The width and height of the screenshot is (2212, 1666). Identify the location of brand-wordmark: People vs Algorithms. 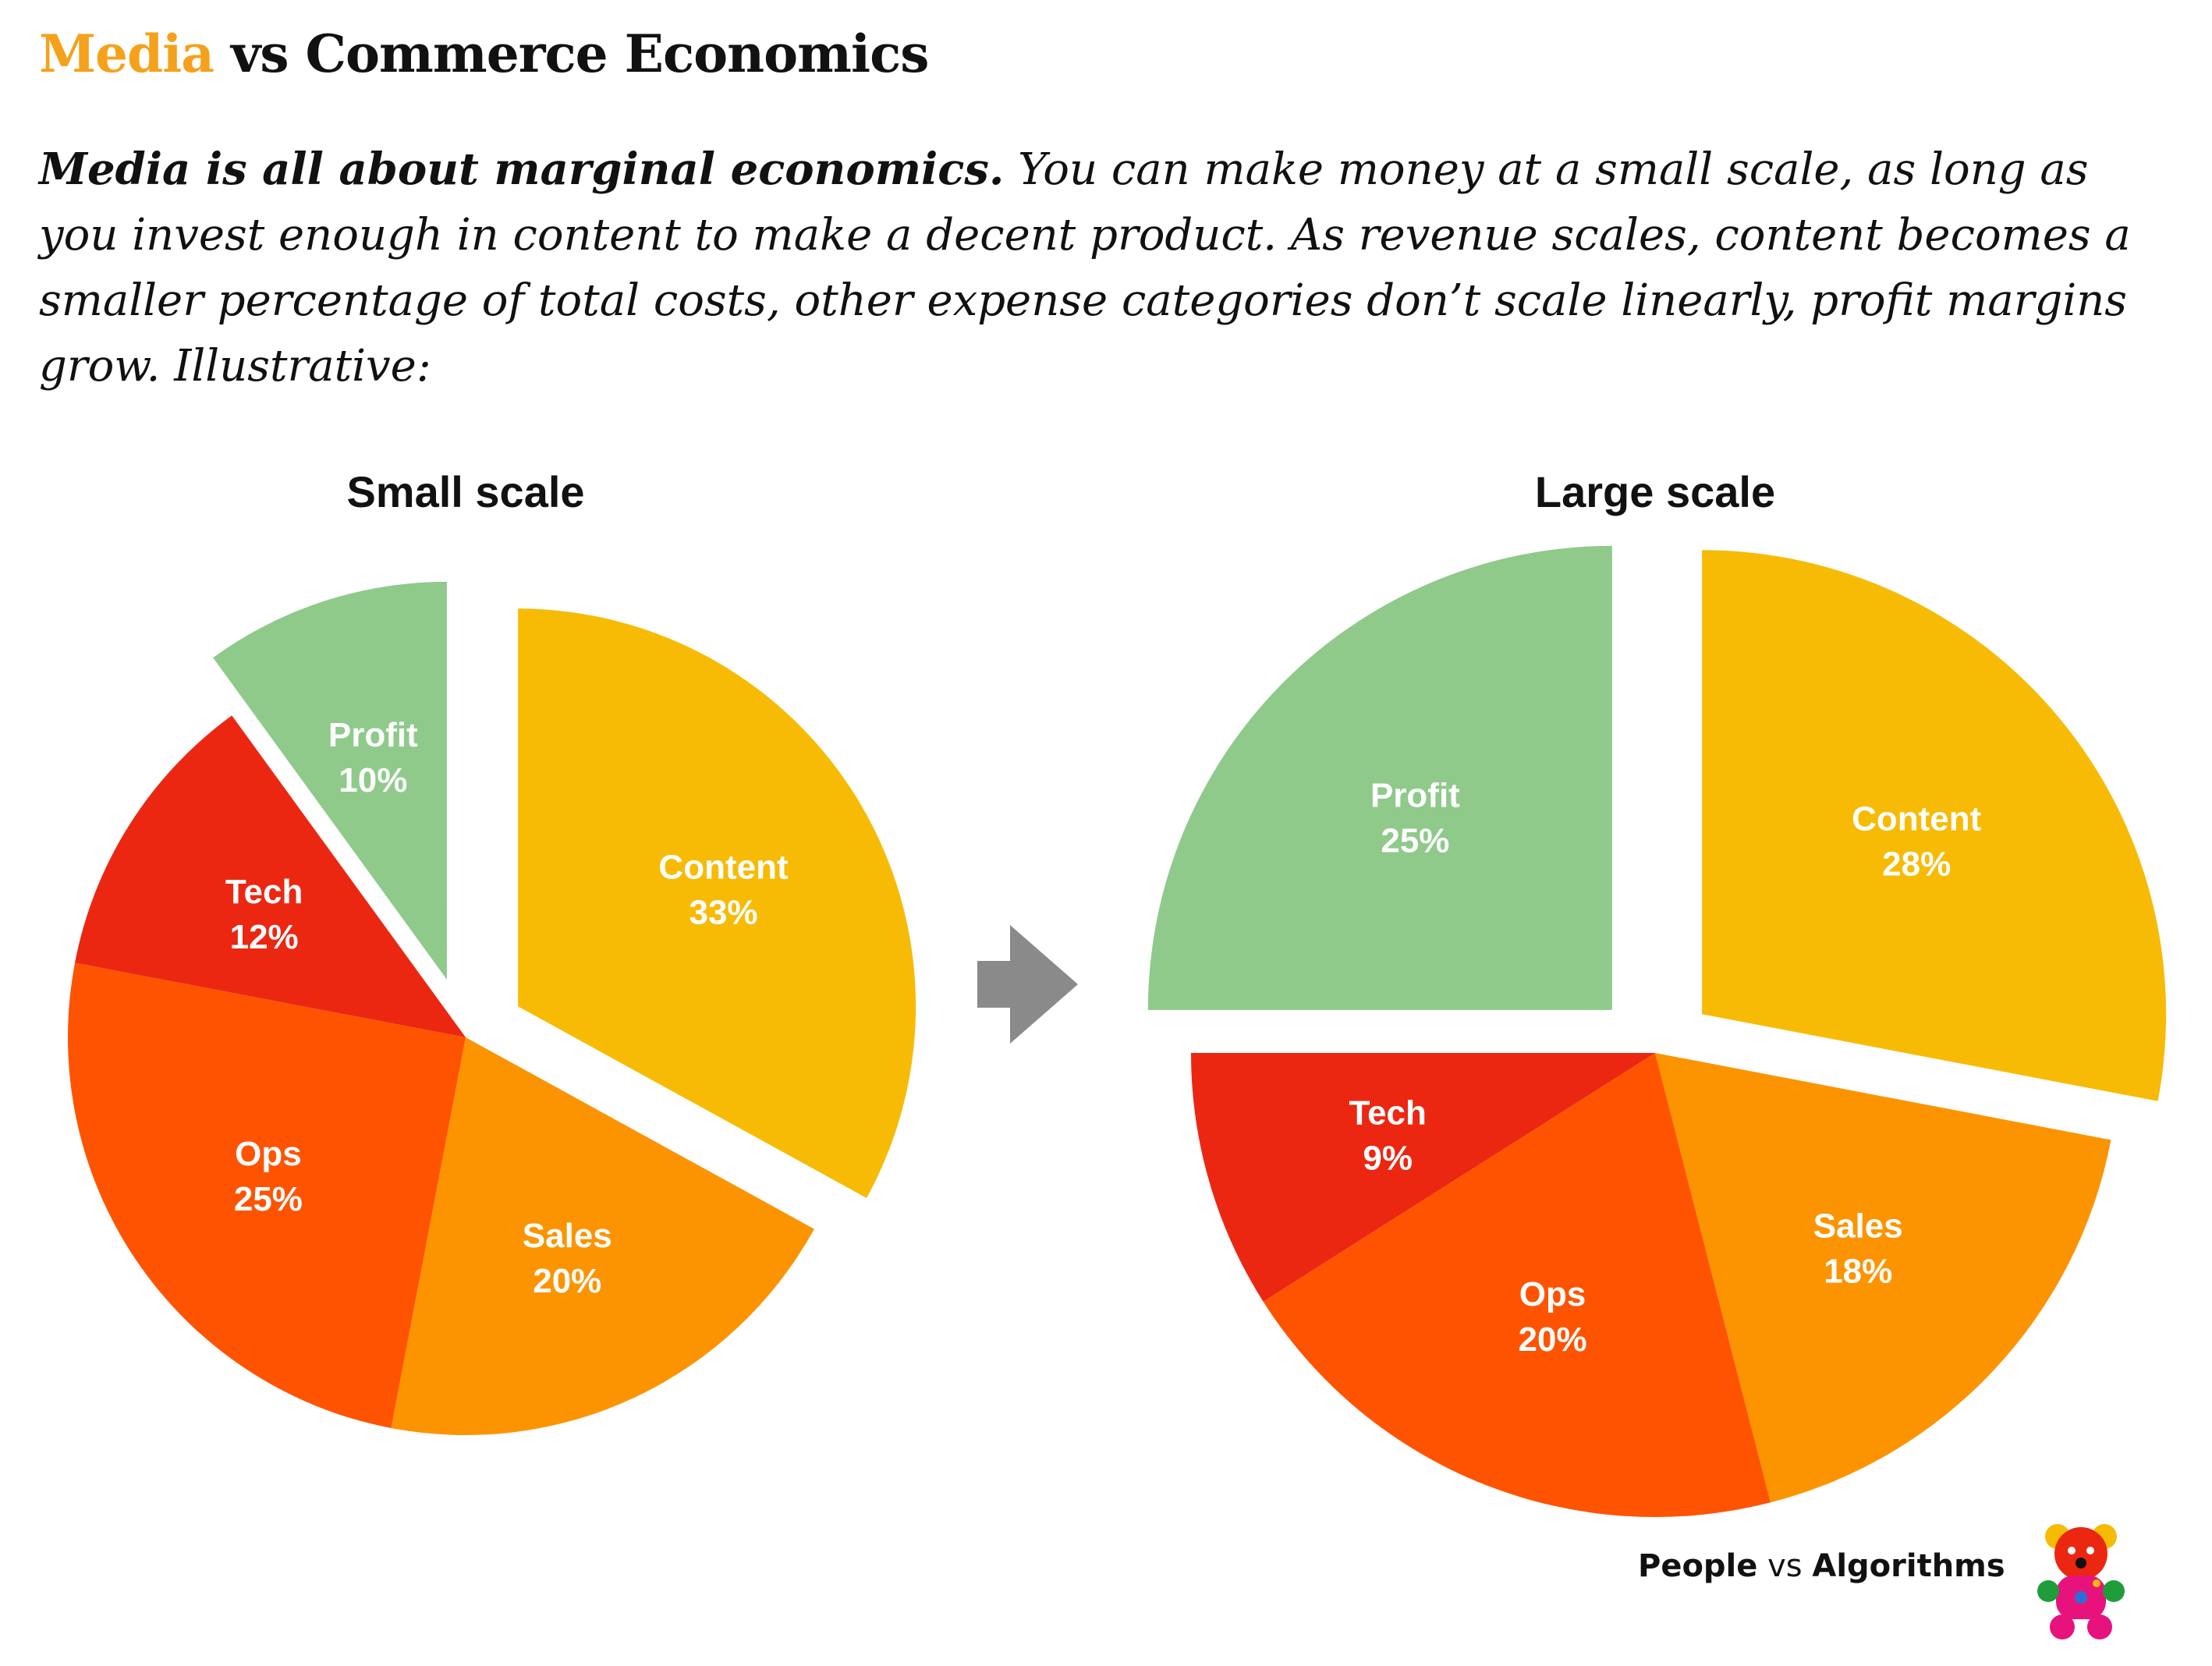
(1821, 1566).